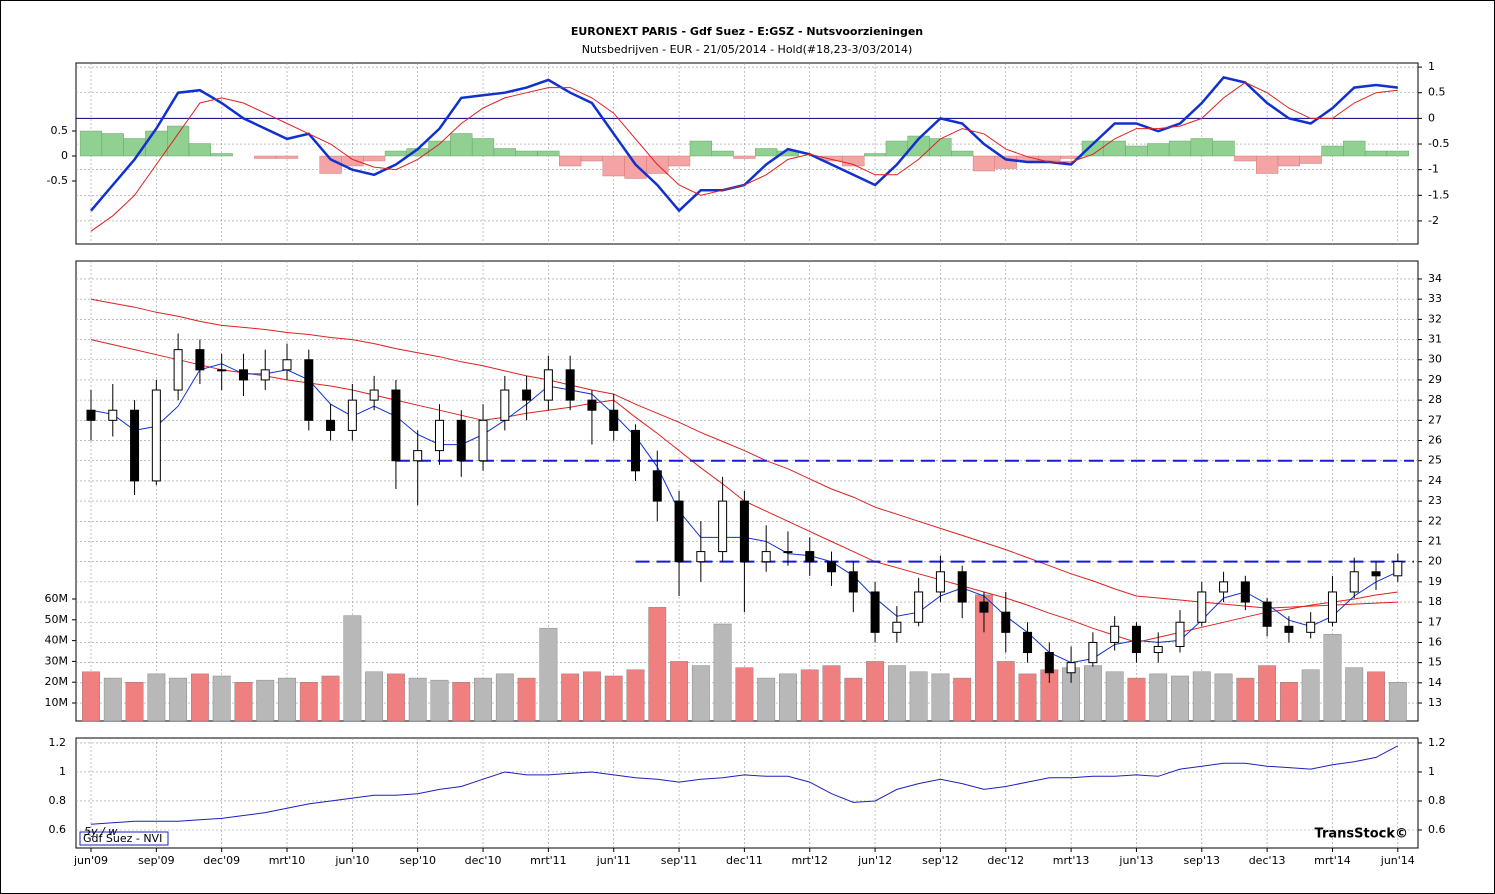 The height and width of the screenshot is (894, 1495). What do you see at coordinates (64, 155) in the screenshot?
I see `y2-tick-label: 0` at bounding box center [64, 155].